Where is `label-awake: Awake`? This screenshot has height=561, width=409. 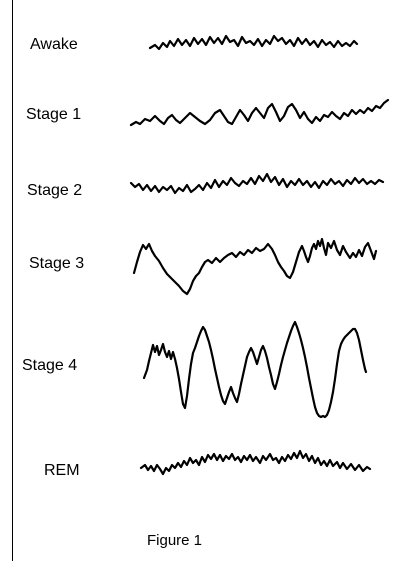 label-awake: Awake is located at coordinates (54, 44).